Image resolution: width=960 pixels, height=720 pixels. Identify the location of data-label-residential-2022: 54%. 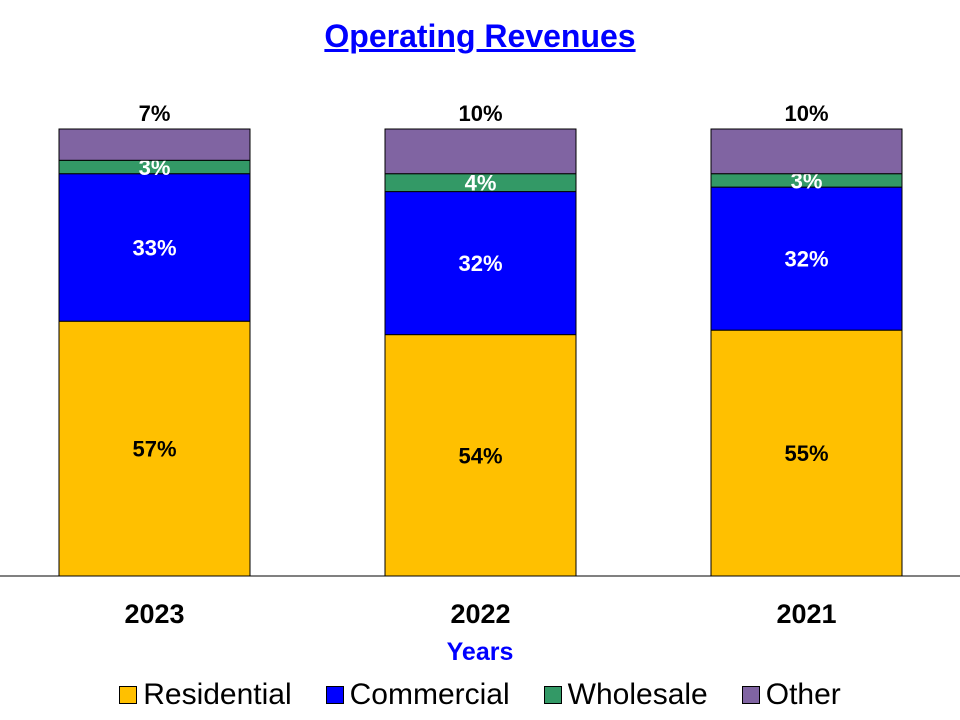
(480, 455).